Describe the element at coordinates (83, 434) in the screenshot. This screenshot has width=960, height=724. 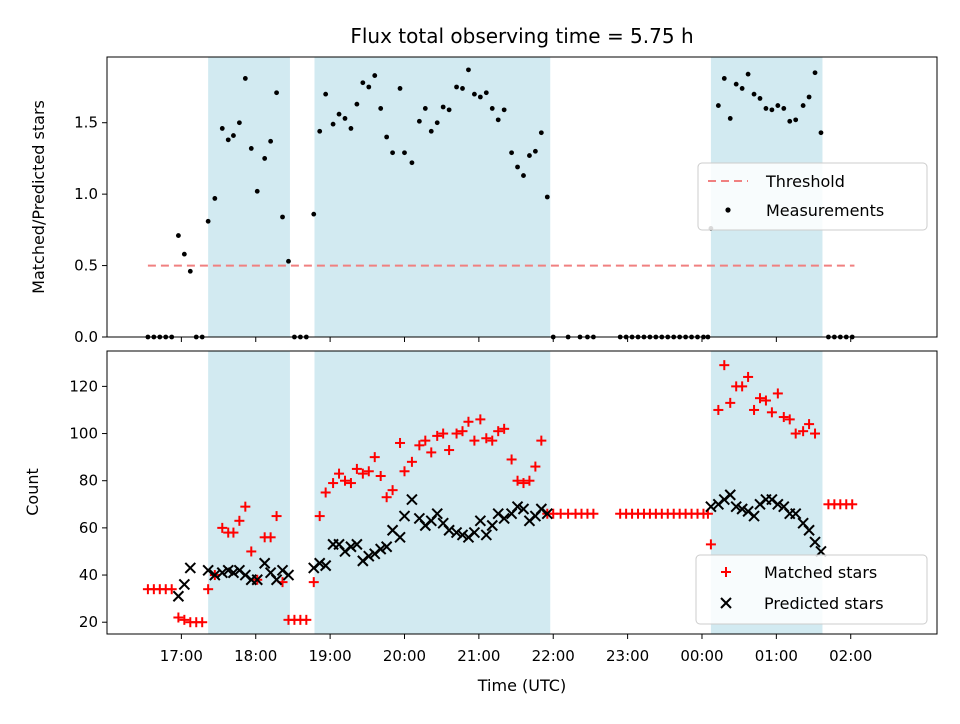
I see `bottom-y-tick-label: 100` at that location.